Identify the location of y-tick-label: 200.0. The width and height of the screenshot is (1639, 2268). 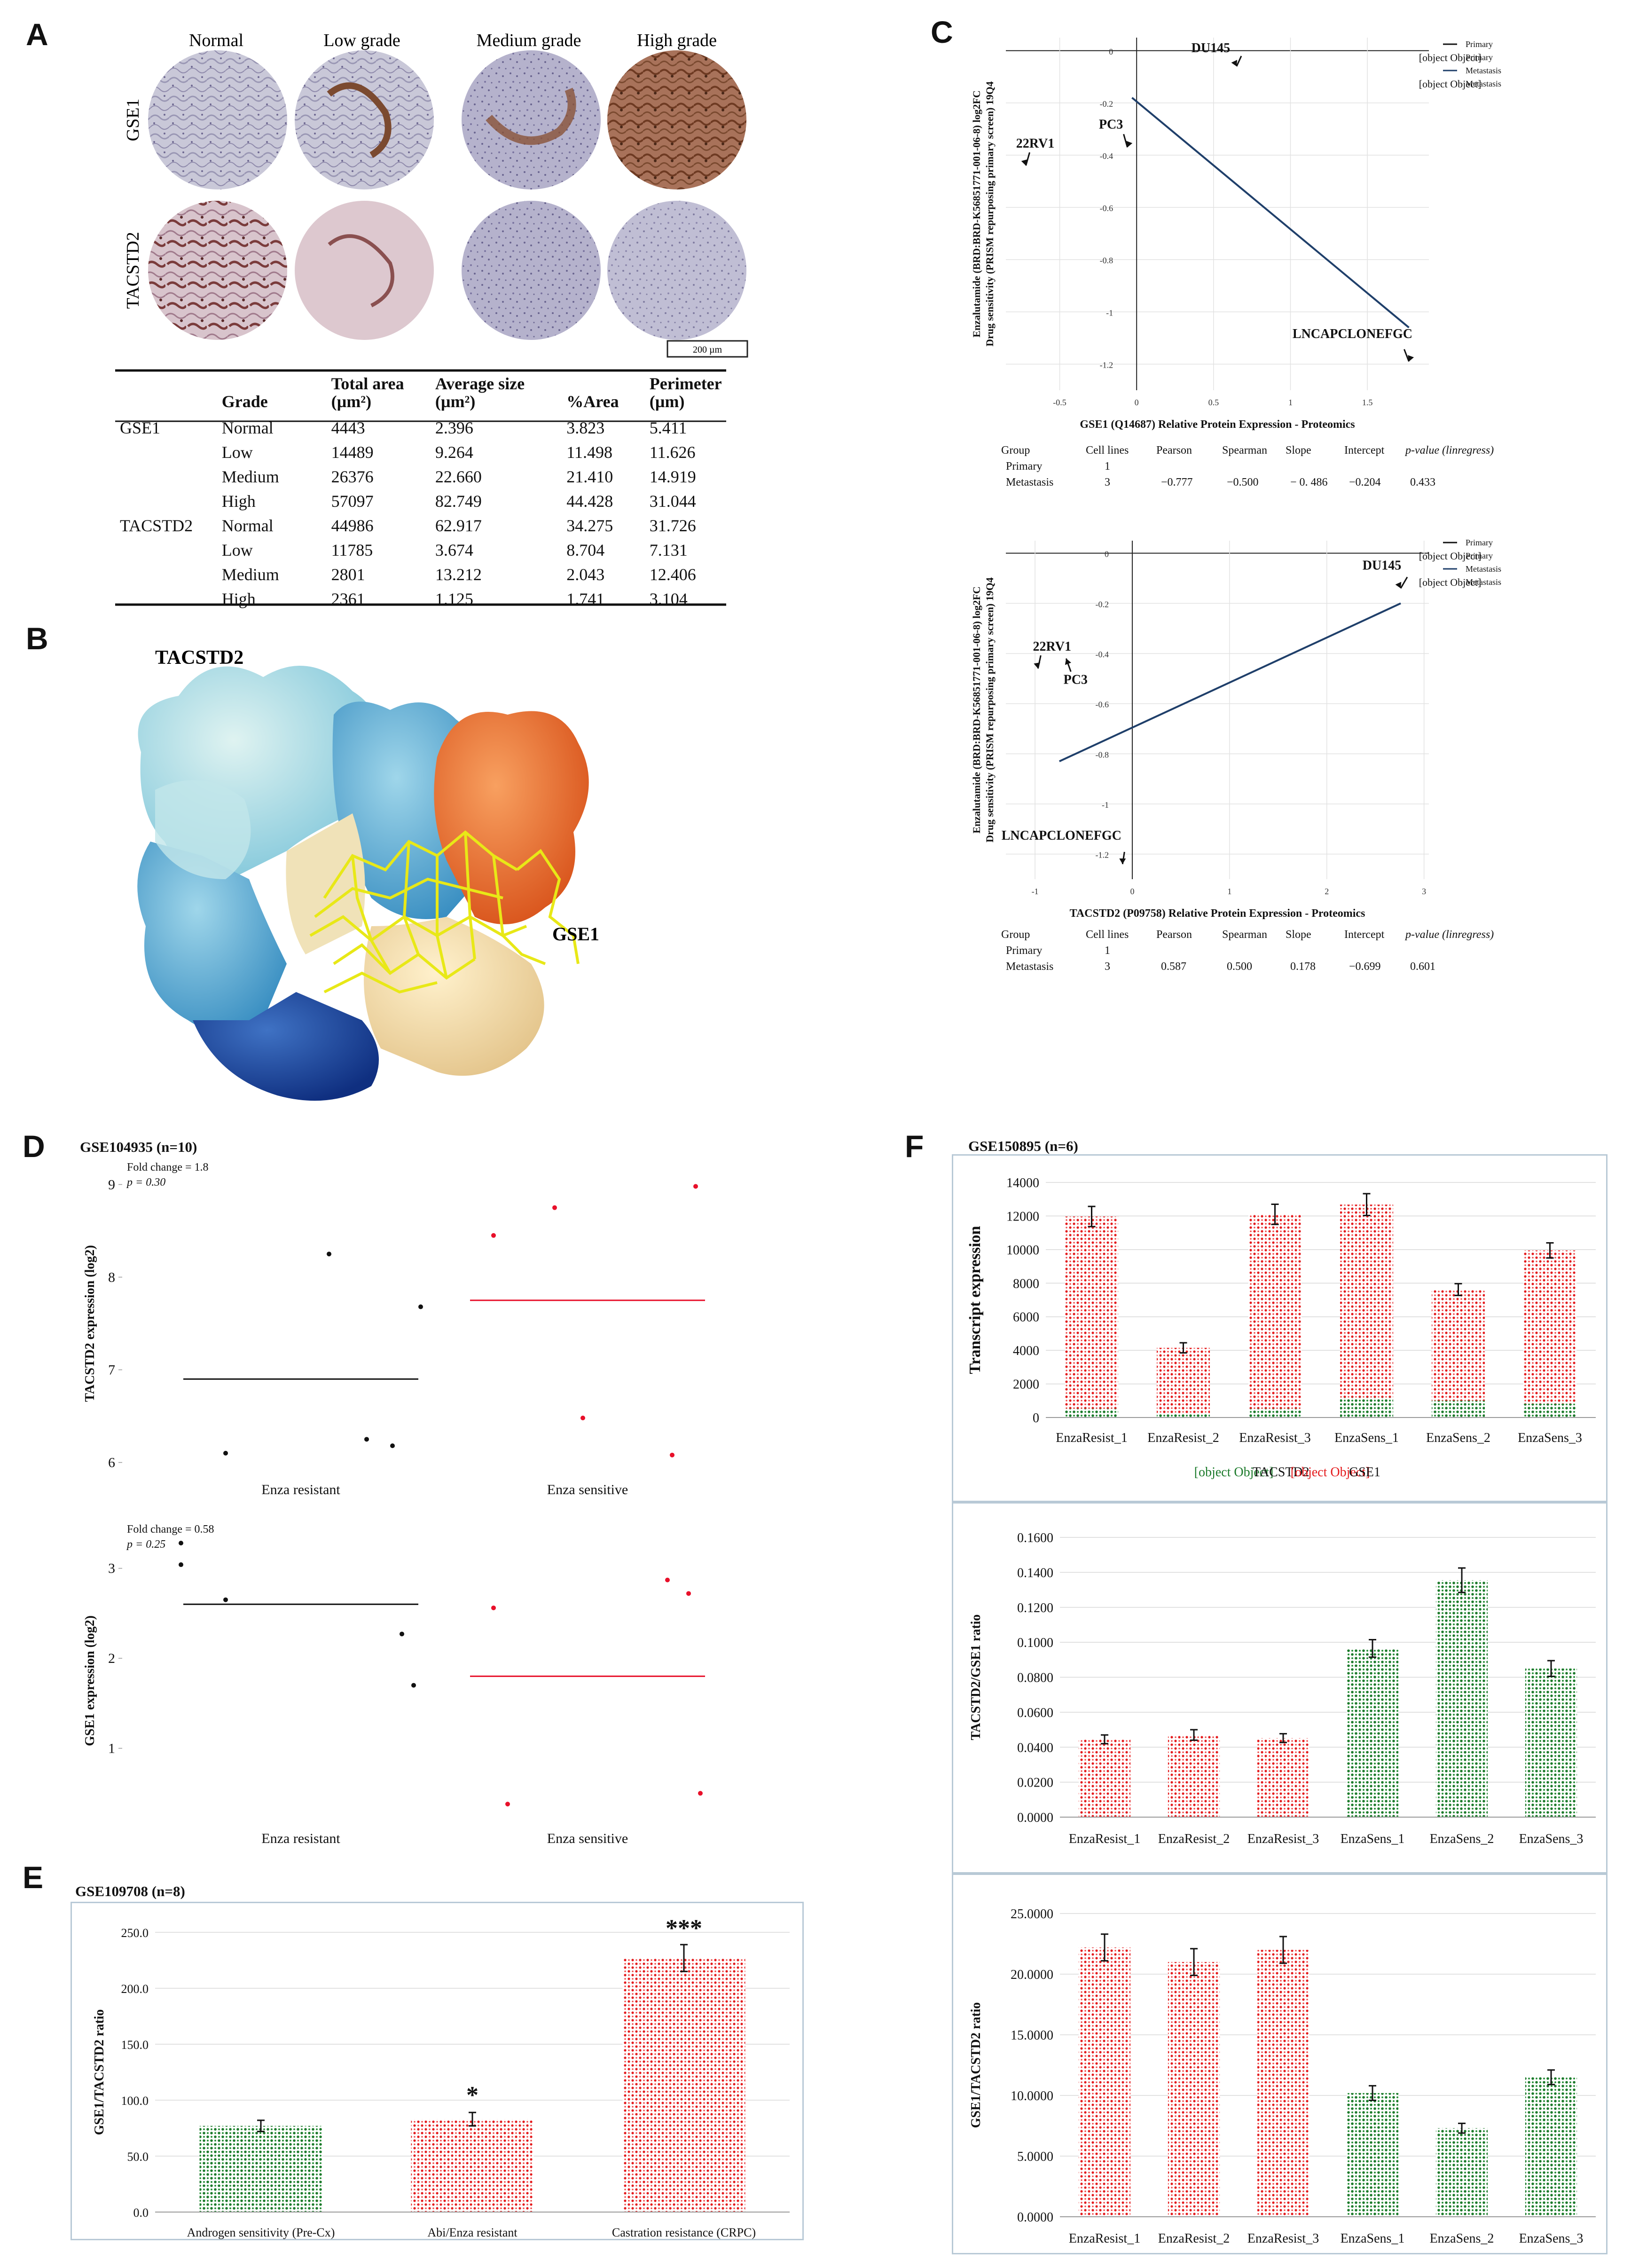
(135, 1989).